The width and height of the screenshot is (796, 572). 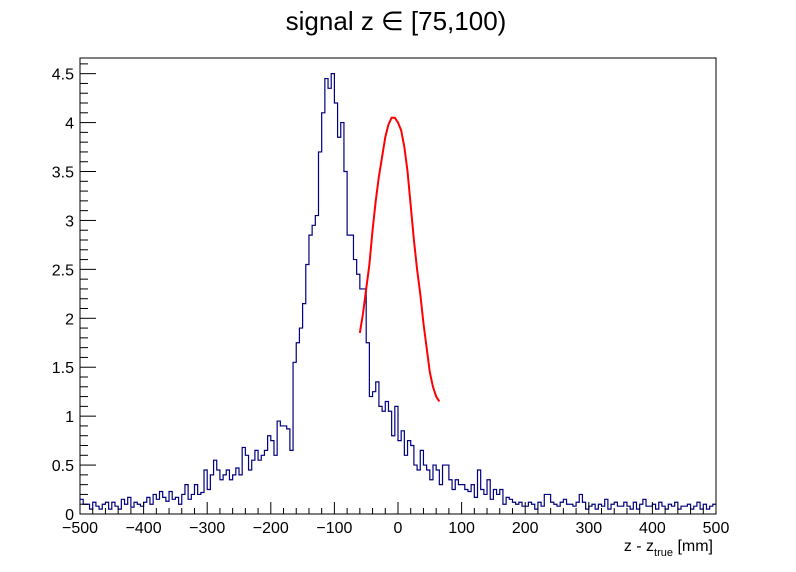 I want to click on fit-curve-layer, so click(x=399, y=259).